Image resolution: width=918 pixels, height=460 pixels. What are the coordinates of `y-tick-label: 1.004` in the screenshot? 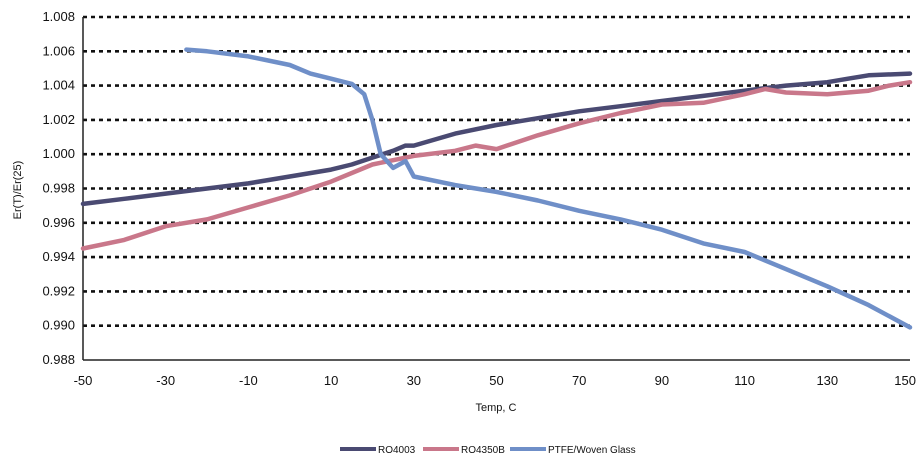 It's located at (58, 85).